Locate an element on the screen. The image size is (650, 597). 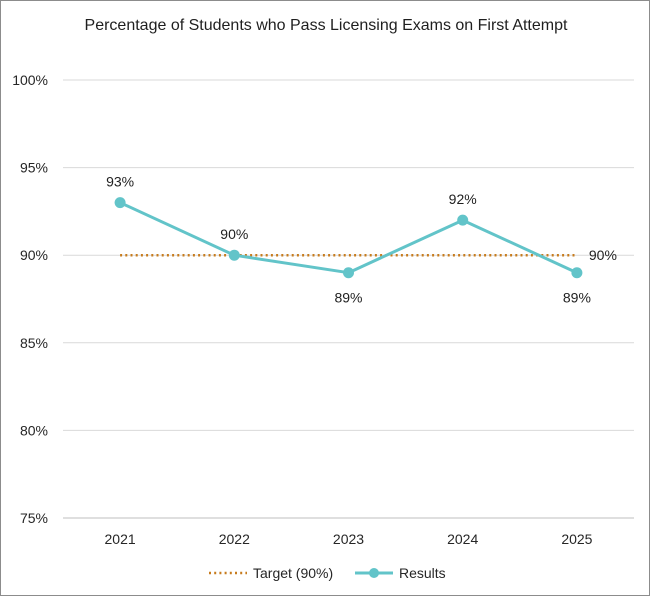
data-label-2024: 92% is located at coordinates (463, 199).